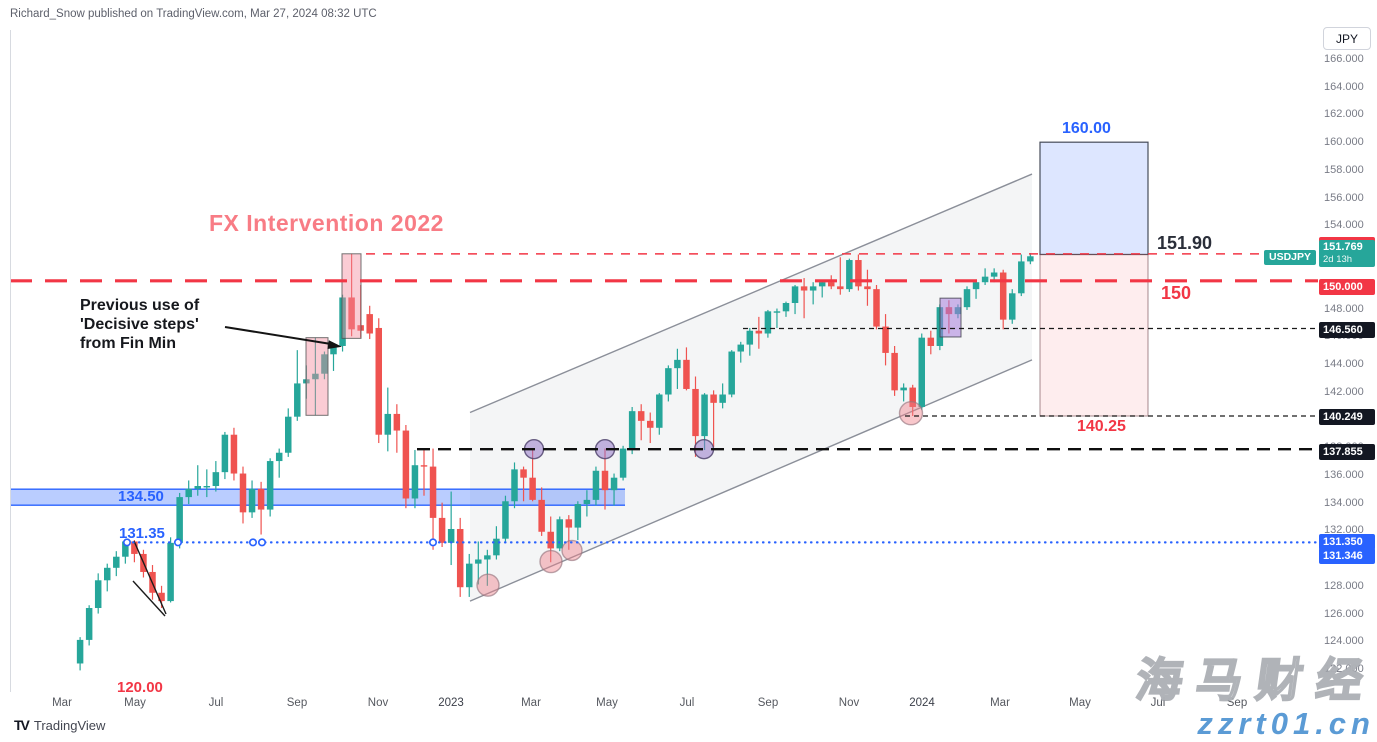 The width and height of the screenshot is (1377, 742). Describe the element at coordinates (1094, 198) in the screenshot. I see `target-box-blue` at that location.